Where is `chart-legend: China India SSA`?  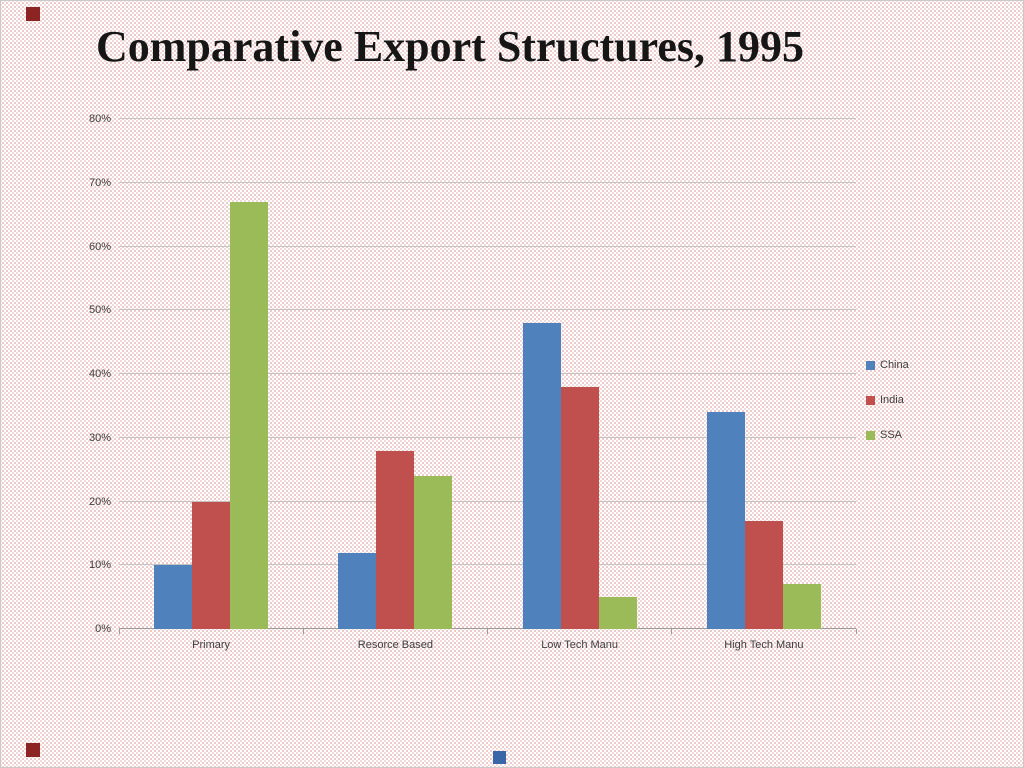
chart-legend: China India SSA is located at coordinates (887, 400).